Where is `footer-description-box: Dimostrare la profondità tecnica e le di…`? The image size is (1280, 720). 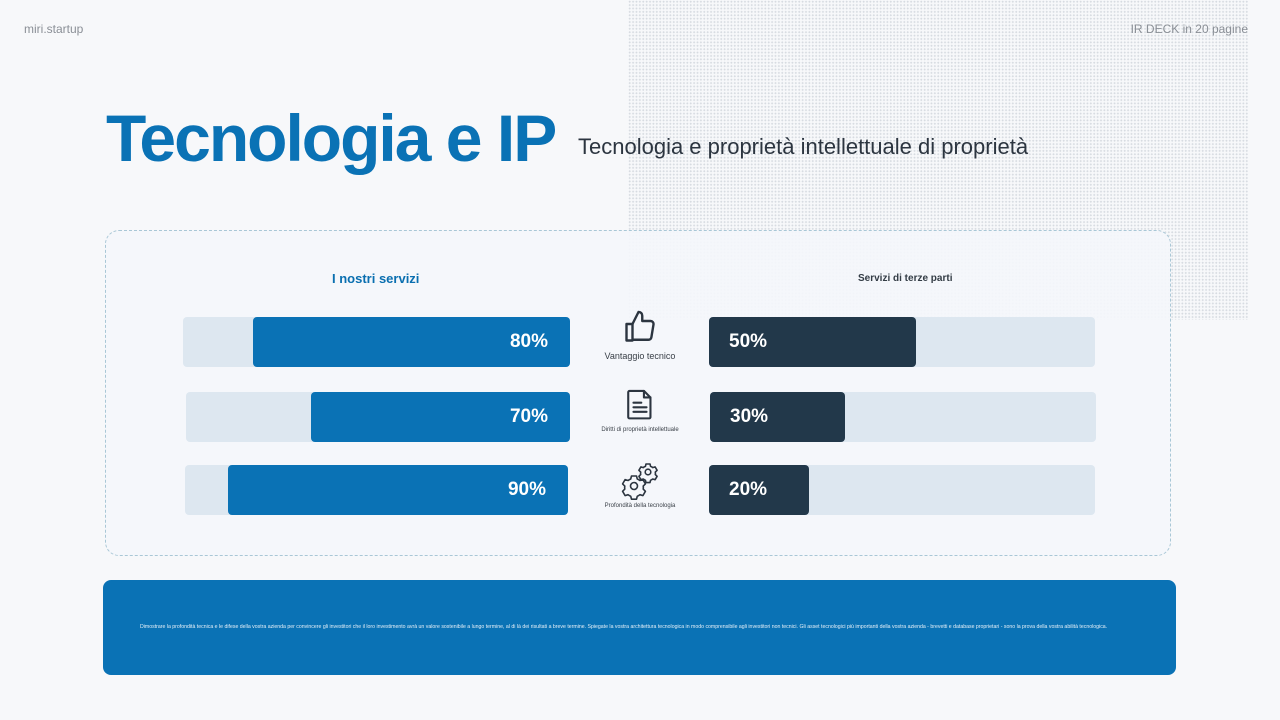 footer-description-box: Dimostrare la profondità tecnica e le di… is located at coordinates (639, 627).